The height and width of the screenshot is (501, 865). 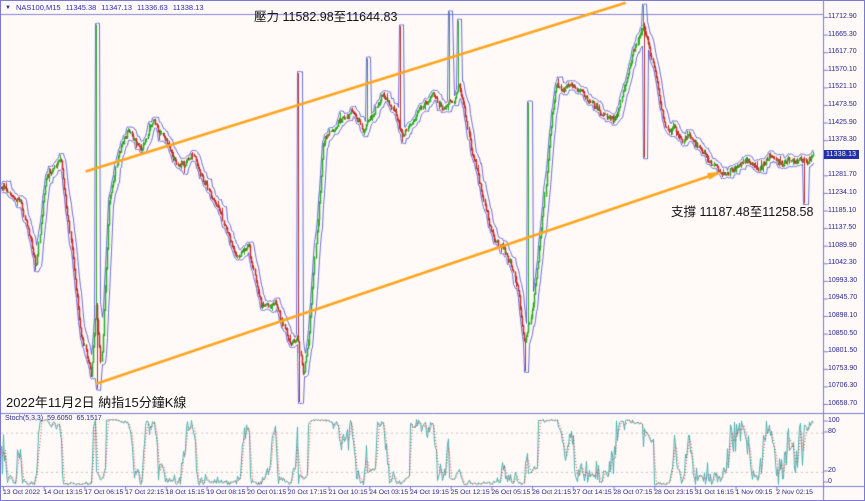 What do you see at coordinates (89, 418) in the screenshot?
I see `stoch-d-value: 65.1517` at bounding box center [89, 418].